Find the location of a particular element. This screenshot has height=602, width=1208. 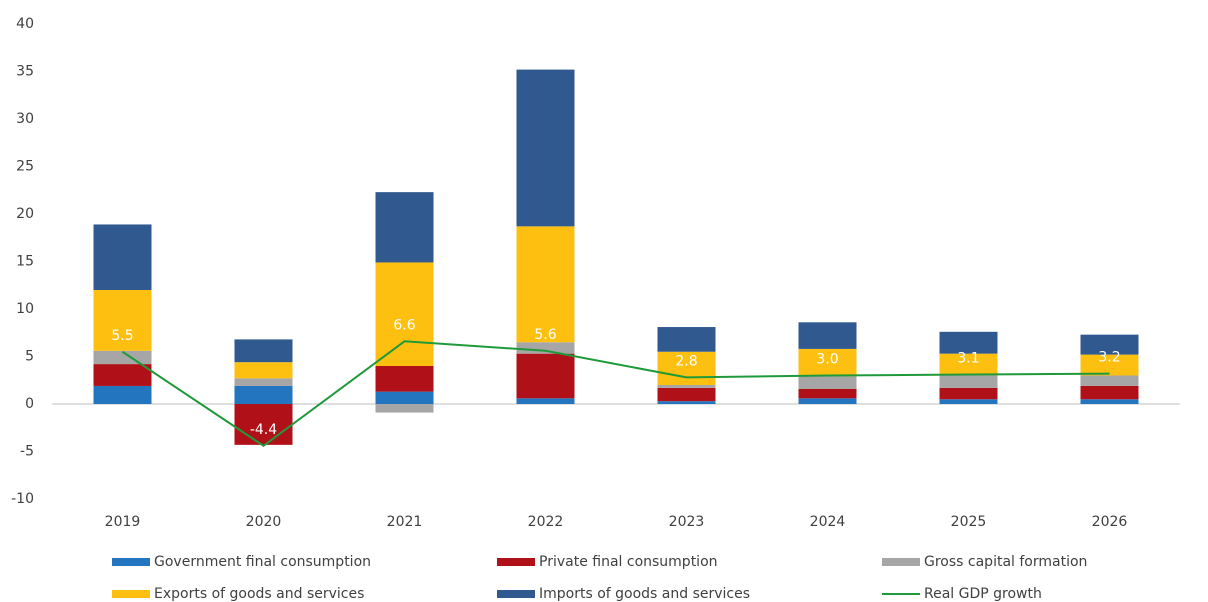

y-tick-label: 5 is located at coordinates (29, 357).